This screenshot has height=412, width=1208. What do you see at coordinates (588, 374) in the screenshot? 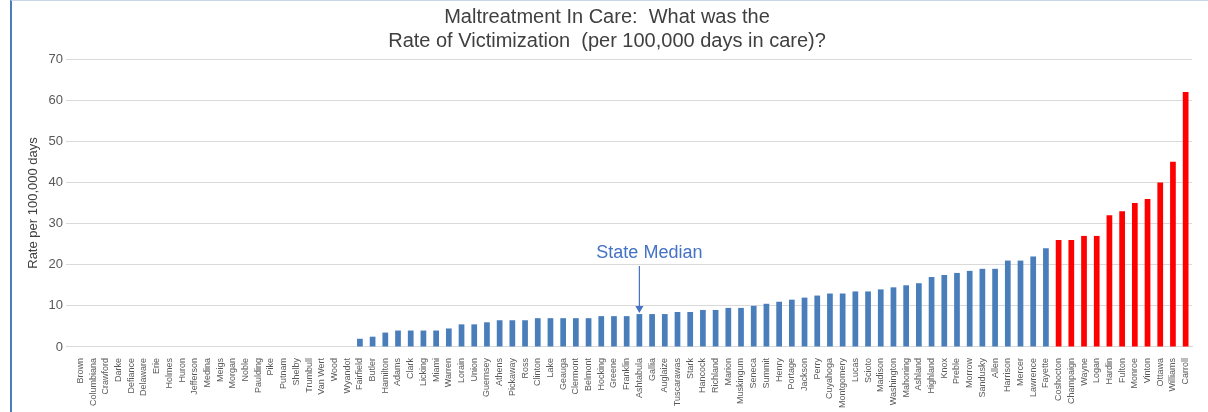
I see `x-tick-label: Belmont` at bounding box center [588, 374].